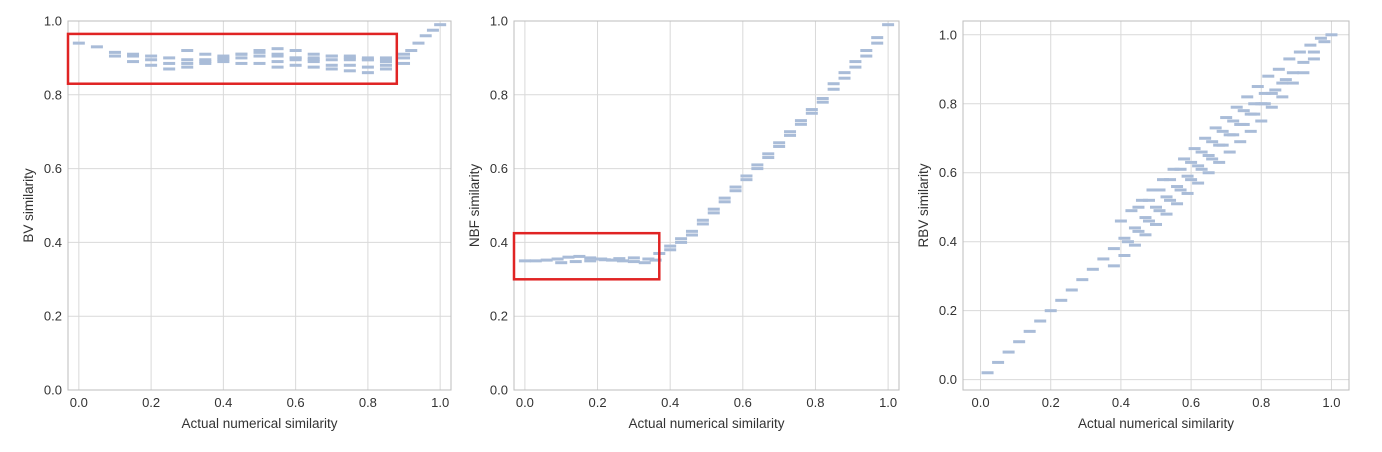 This screenshot has height=452, width=1382. I want to click on x-axis-label: Actual numerical similarity, so click(1156, 423).